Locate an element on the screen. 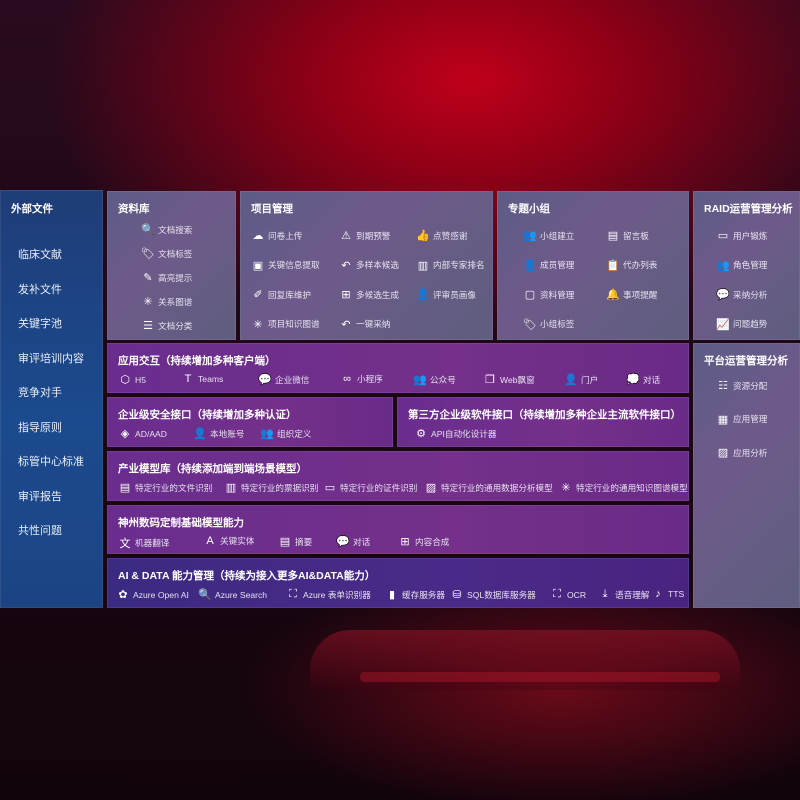 The width and height of the screenshot is (800, 800). feature-item: ❐ Web飘窗 is located at coordinates (509, 379).